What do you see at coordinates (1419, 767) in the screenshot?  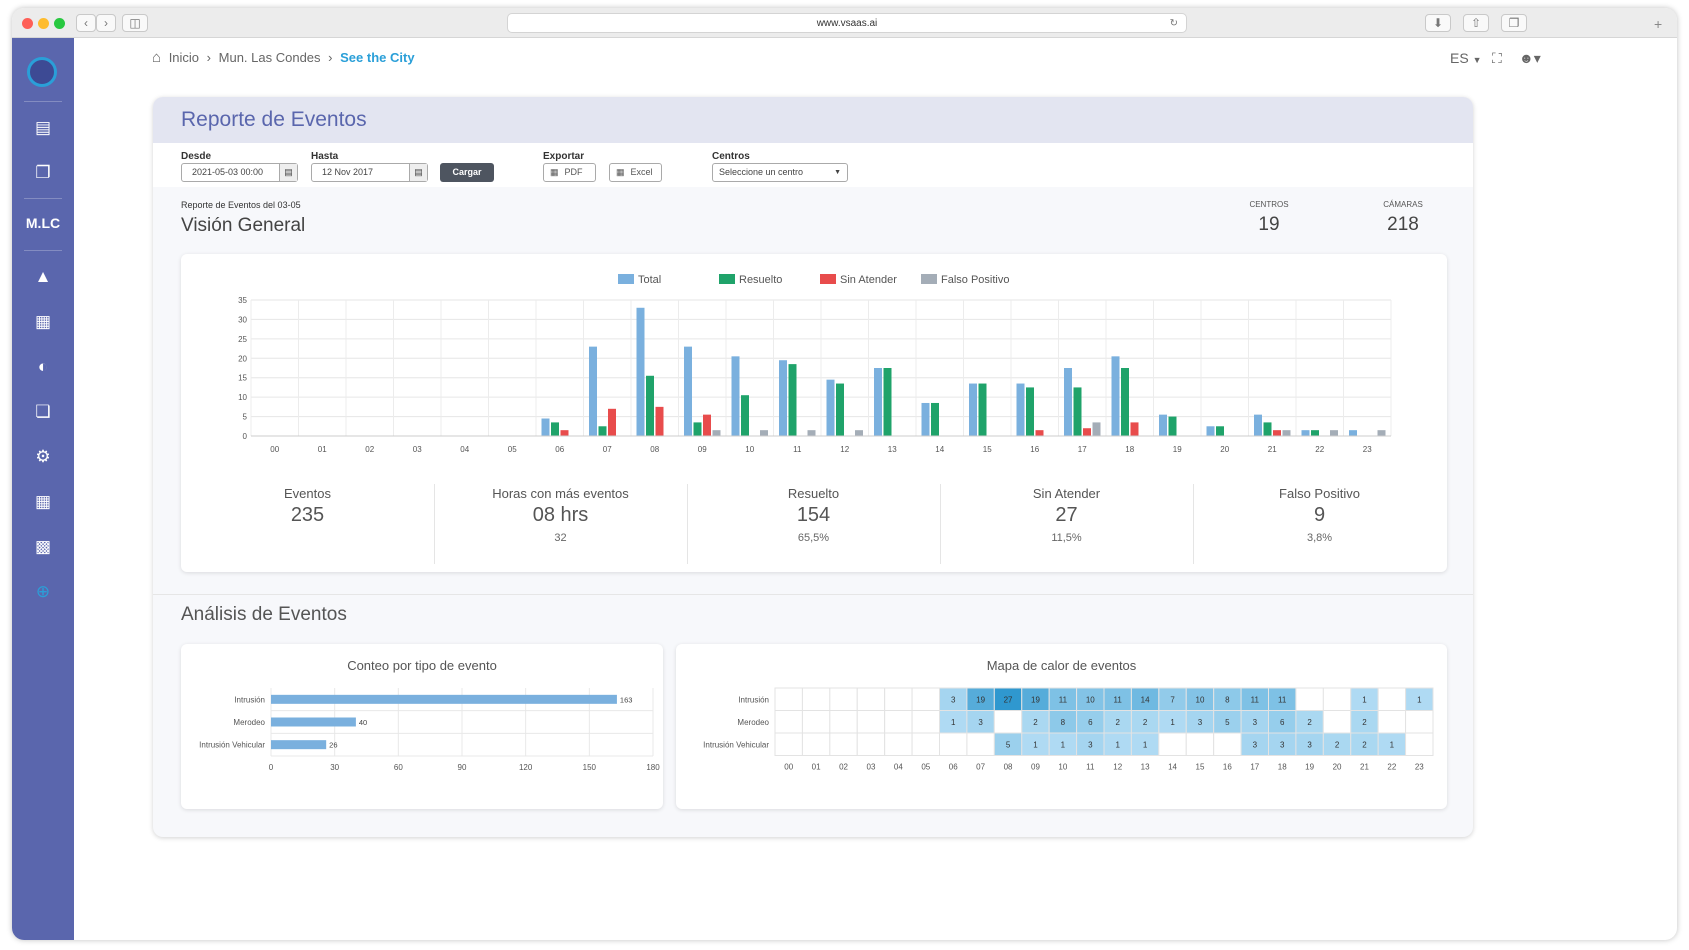 I see `x-tick-label: 23` at bounding box center [1419, 767].